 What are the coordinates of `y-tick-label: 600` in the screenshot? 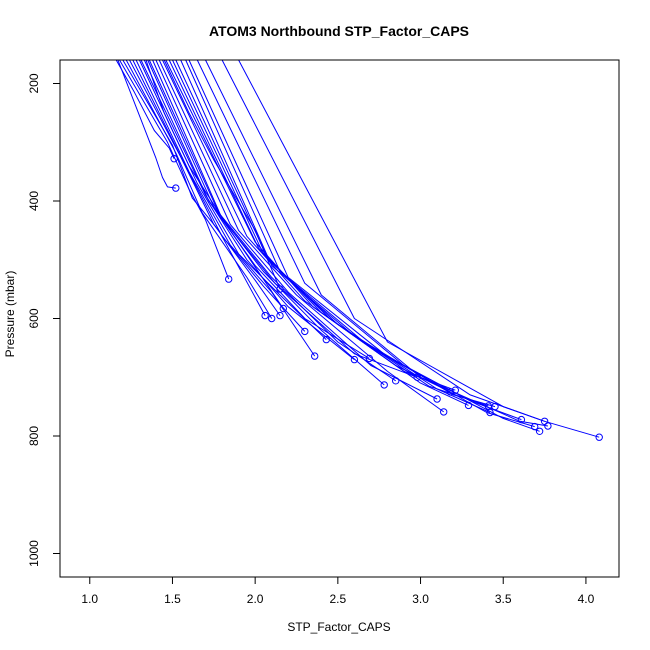 It's located at (34, 318).